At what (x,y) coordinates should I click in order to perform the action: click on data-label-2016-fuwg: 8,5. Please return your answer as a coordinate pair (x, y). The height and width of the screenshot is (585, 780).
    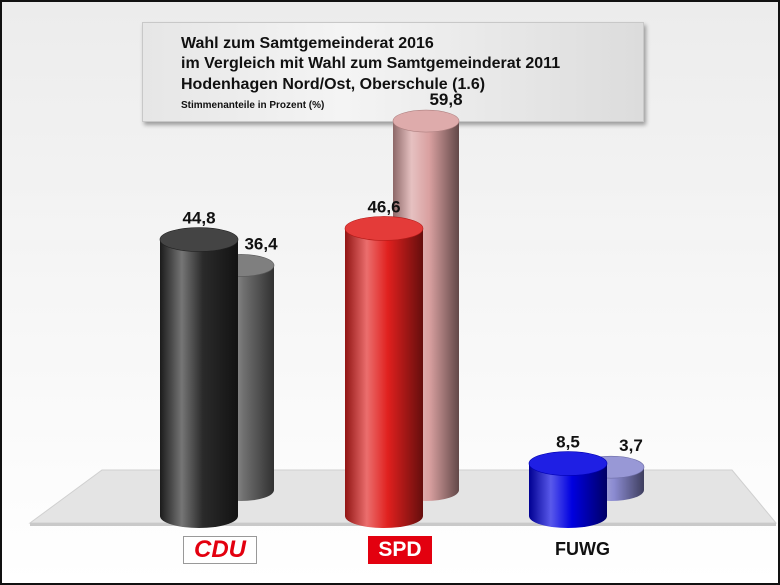
    Looking at the image, I should click on (568, 442).